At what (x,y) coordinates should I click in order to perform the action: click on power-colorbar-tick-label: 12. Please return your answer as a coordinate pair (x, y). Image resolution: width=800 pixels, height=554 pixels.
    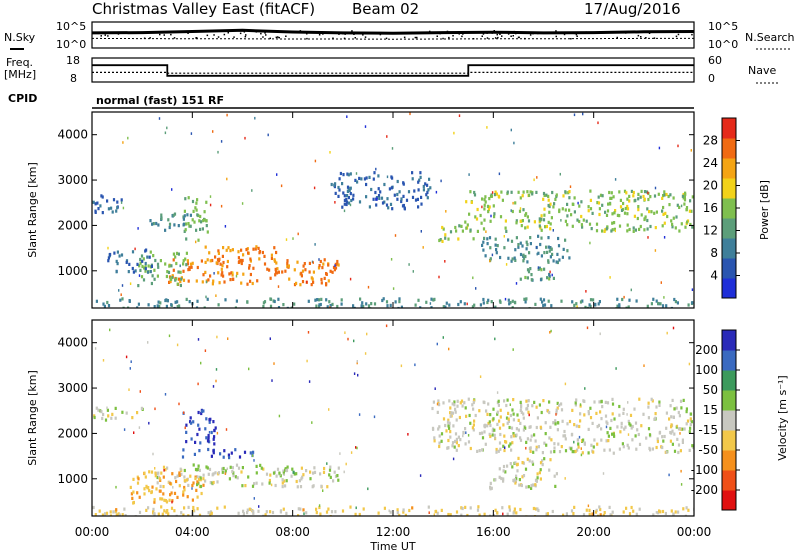
    Looking at the image, I should click on (710, 231).